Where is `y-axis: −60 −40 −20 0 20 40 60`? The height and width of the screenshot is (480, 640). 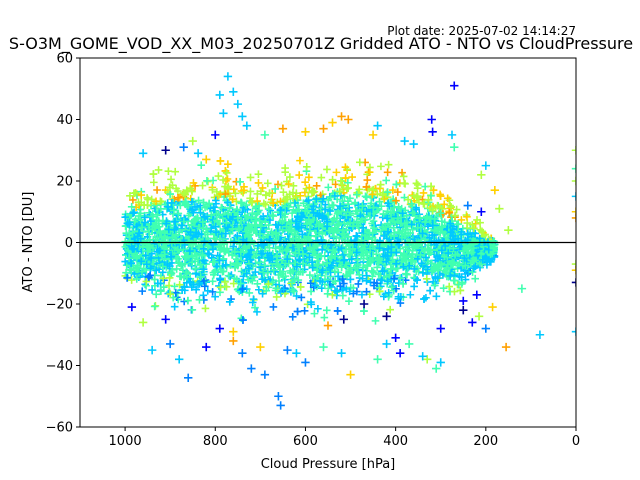
y-axis: −60 −40 −20 0 20 40 60 is located at coordinates (63, 244).